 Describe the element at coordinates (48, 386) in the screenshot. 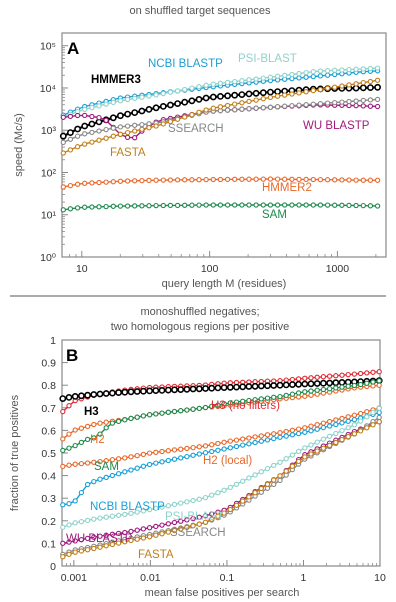

I see `y-tick-label: 0.8` at that location.